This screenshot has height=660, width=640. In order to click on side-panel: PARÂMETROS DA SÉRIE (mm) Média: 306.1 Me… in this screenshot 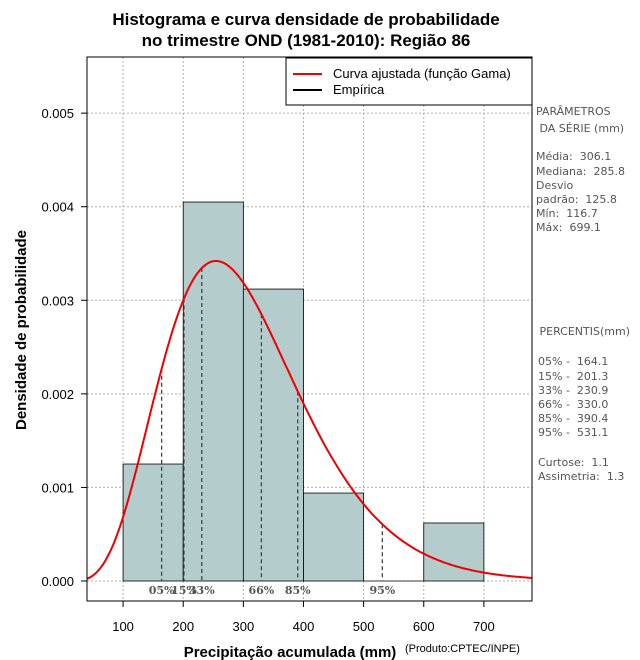, I will do `click(583, 294)`.